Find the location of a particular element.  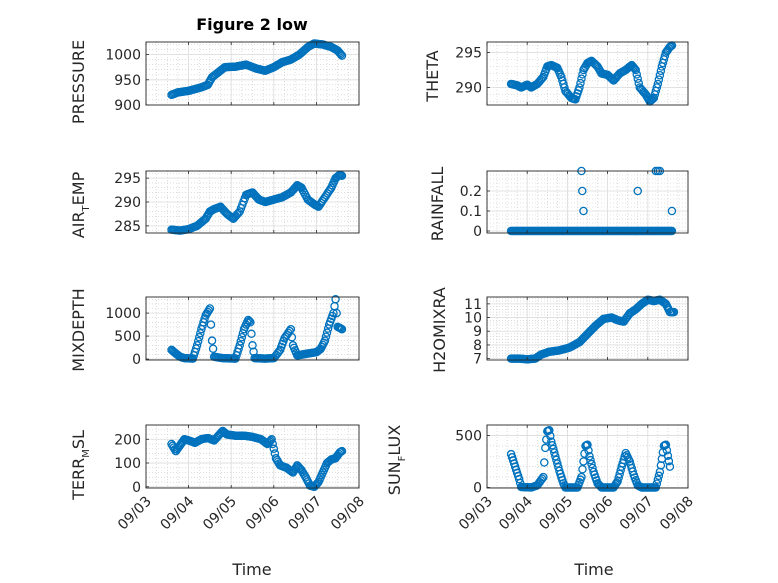

rainfall-ylabel: RAINFALL is located at coordinates (437, 204).